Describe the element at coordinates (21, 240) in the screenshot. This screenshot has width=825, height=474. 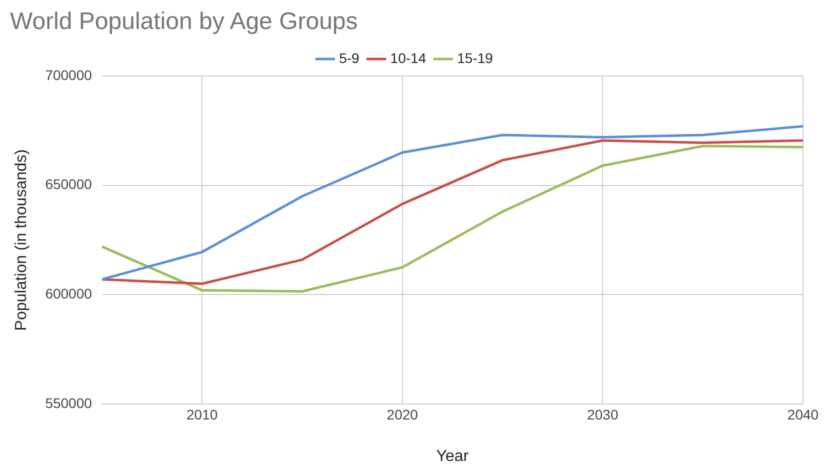
I see `y-axis-title: Population (in thousands)` at that location.